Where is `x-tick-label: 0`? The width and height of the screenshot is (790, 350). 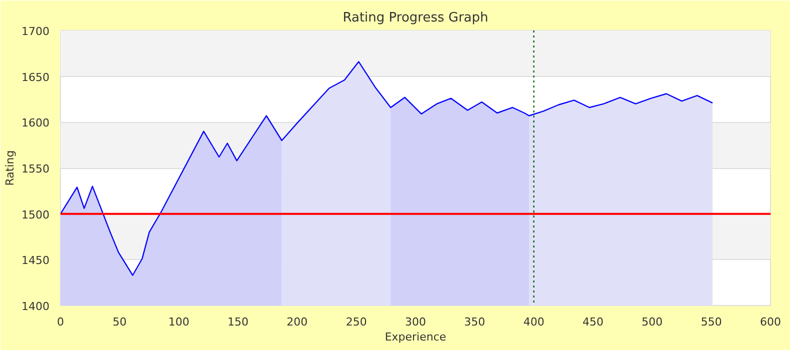 x-tick-label: 0 is located at coordinates (60, 322).